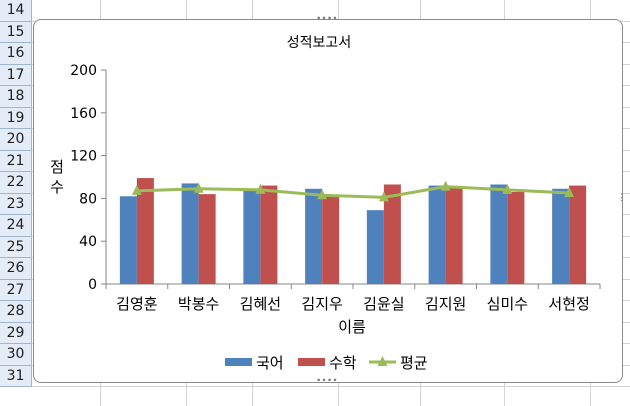 The image size is (630, 406). Describe the element at coordinates (16, 75) in the screenshot. I see `row-header: 17` at that location.